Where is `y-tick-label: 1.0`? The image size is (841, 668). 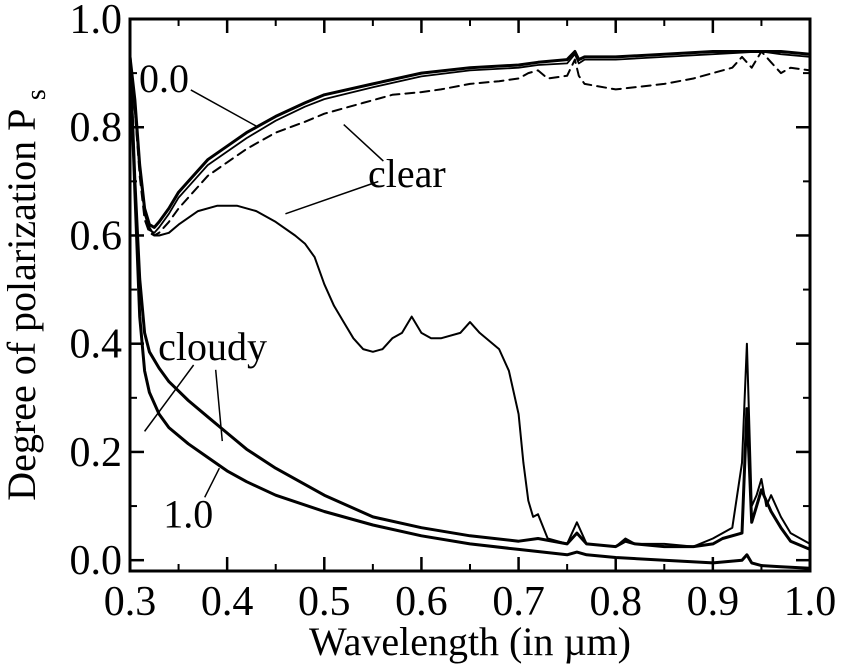 y-tick-label: 1.0 is located at coordinates (96, 21).